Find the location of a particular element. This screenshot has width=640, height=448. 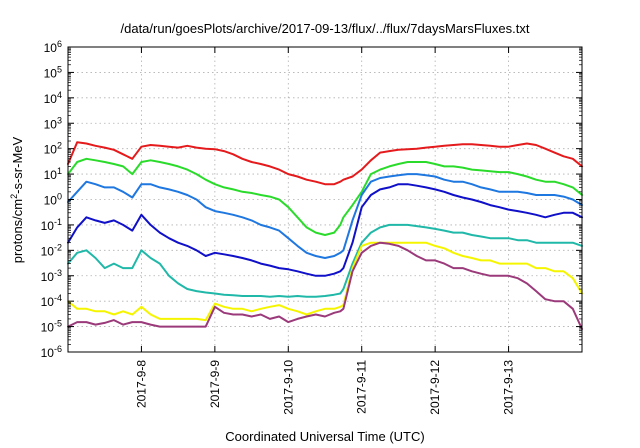

y-tick-exponent: -3 is located at coordinates (58, 273).